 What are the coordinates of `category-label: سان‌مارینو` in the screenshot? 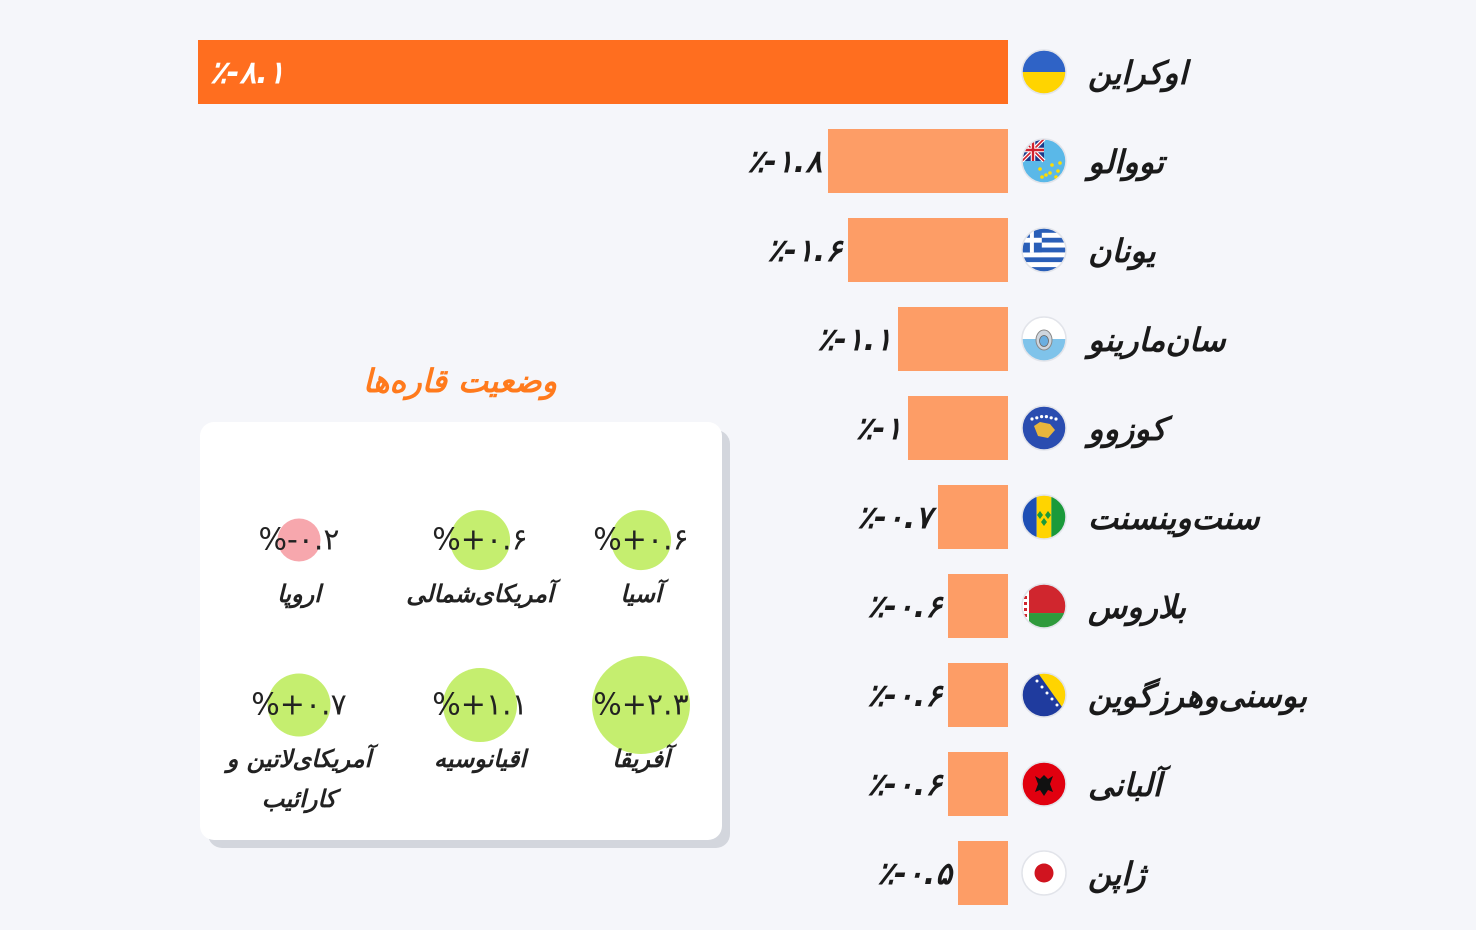 It's located at (1155, 340).